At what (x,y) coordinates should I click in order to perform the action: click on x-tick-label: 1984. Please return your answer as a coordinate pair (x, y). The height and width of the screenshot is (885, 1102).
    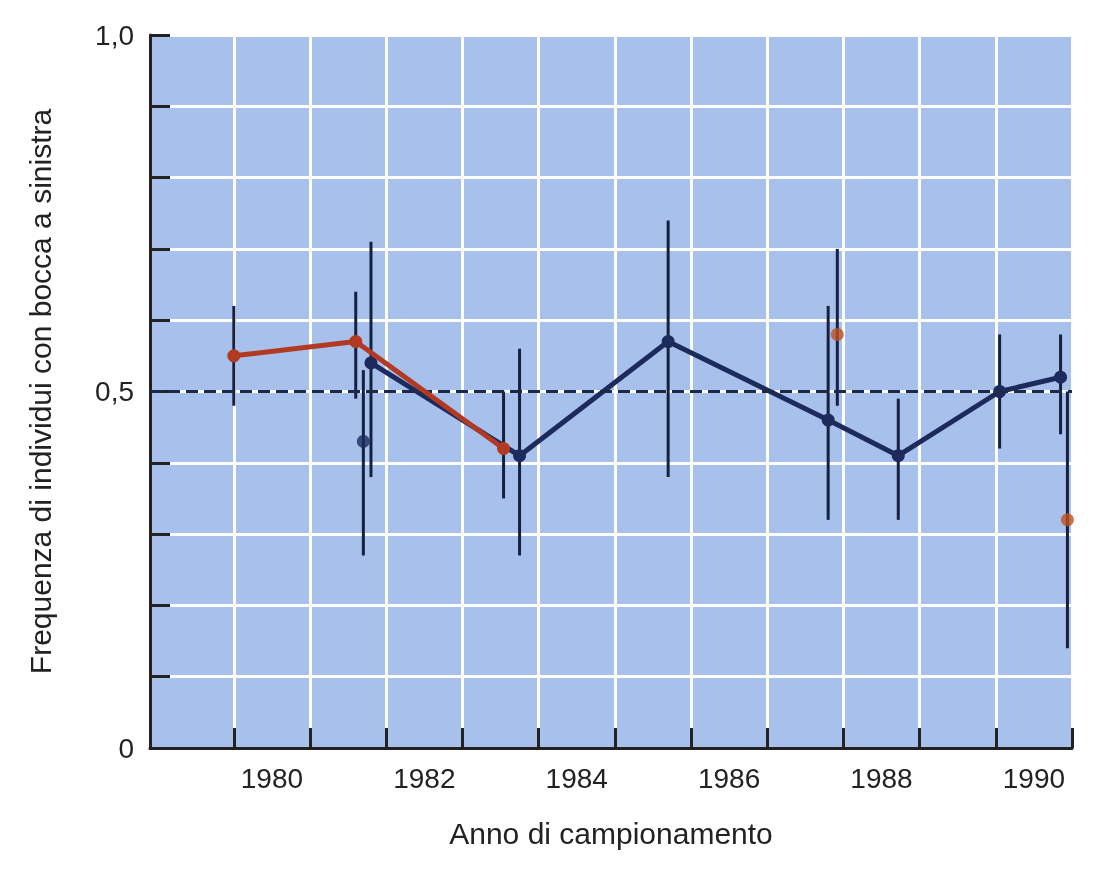
    Looking at the image, I should click on (576, 778).